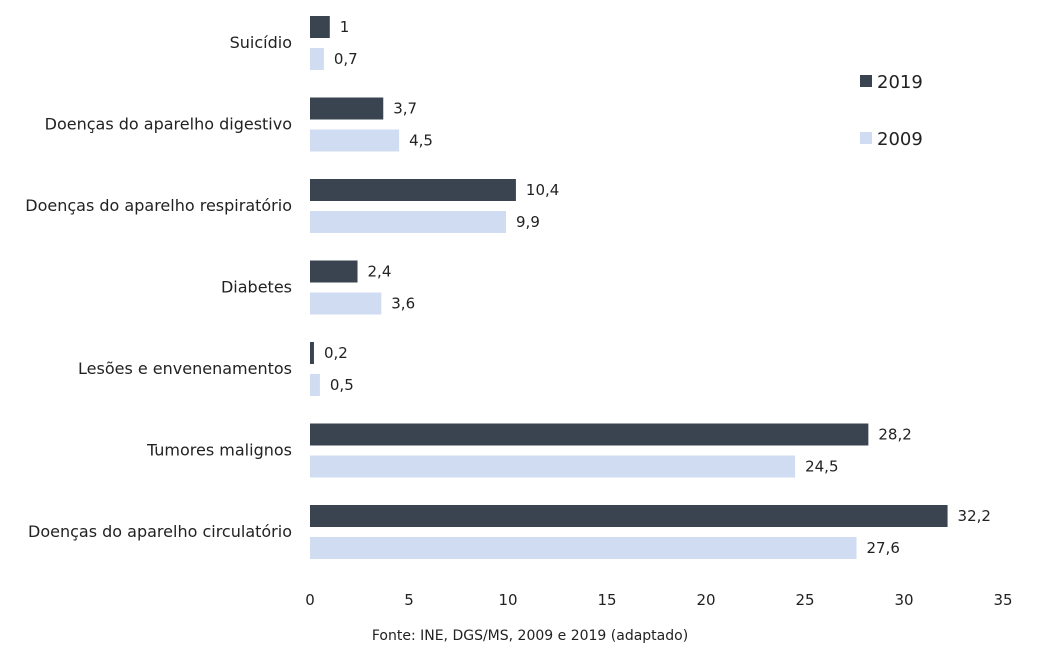 Image resolution: width=1059 pixels, height=647 pixels. Describe the element at coordinates (705, 600) in the screenshot. I see `x-tick-label-20: 20` at that location.